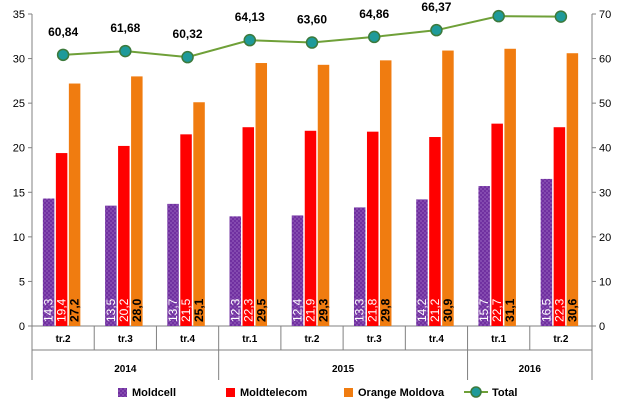 This screenshot has width=634, height=416. I want to click on orange-moldova-bar-label: 30,9, so click(448, 310).